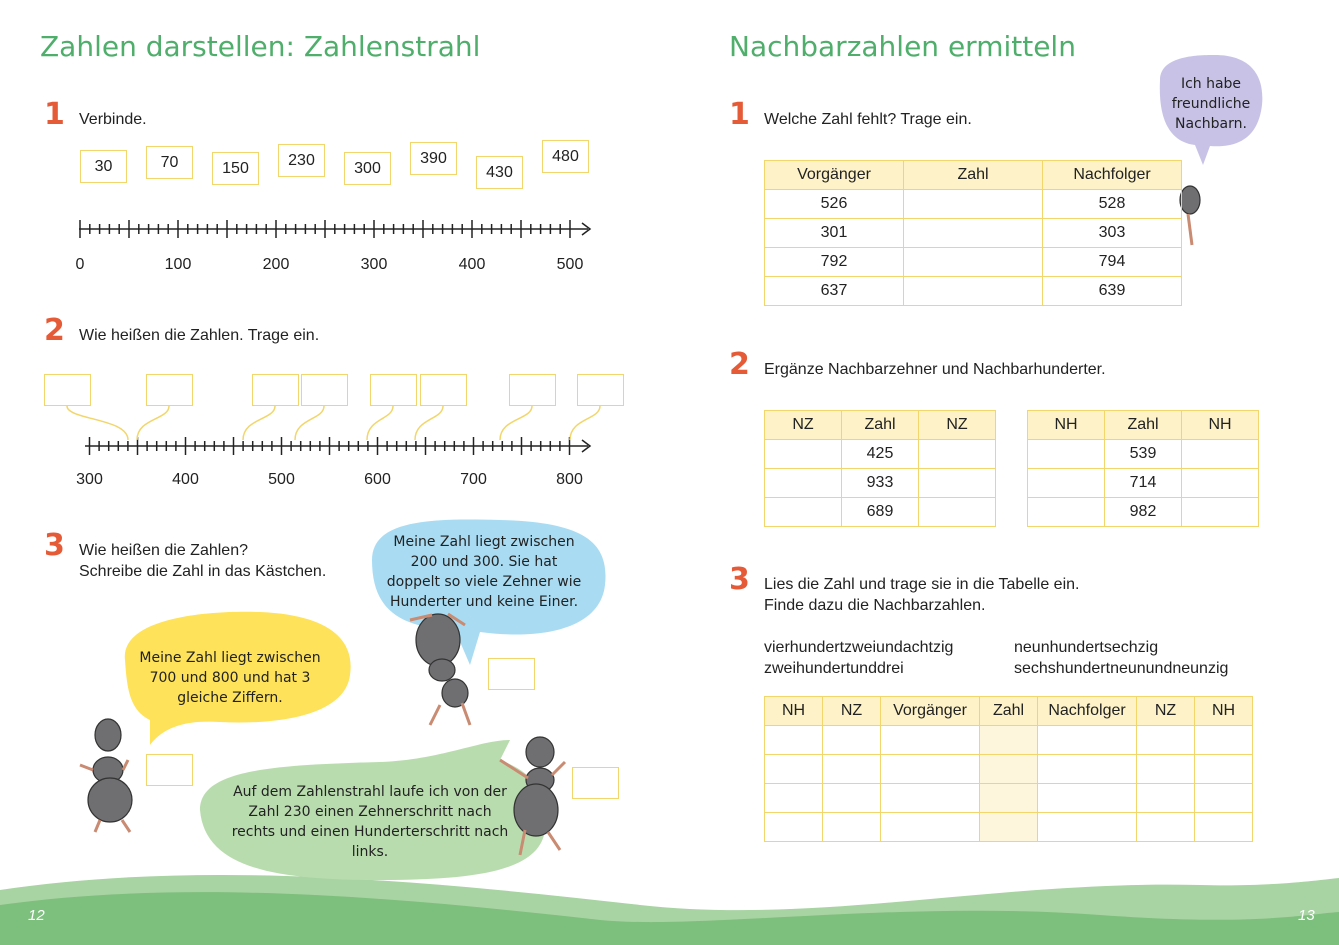 The width and height of the screenshot is (1339, 945). Describe the element at coordinates (1143, 512) in the screenshot. I see `cell: 982` at that location.